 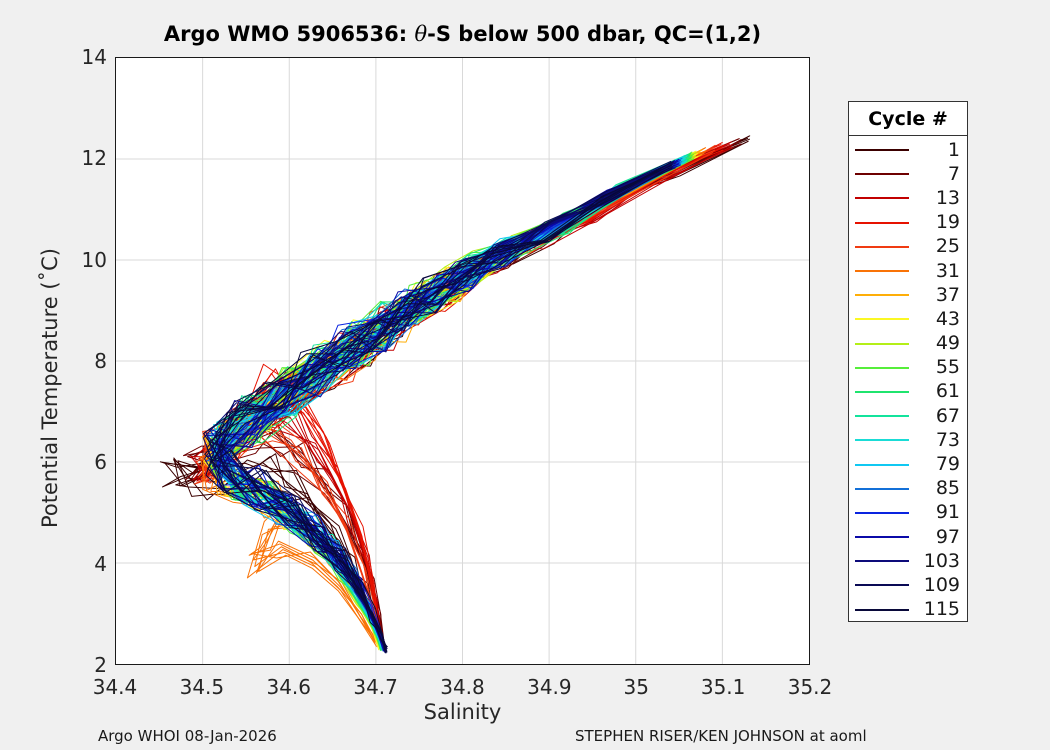 I want to click on legend-item: 73, so click(x=908, y=440).